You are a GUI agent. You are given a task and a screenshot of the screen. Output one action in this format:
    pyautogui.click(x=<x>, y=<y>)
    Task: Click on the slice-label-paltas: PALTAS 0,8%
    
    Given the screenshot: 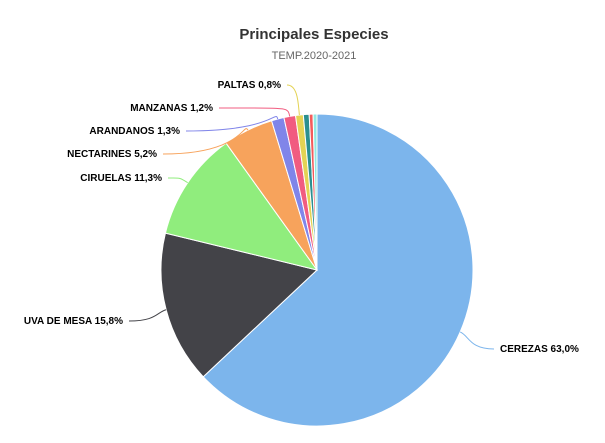 What is the action you would take?
    pyautogui.click(x=249, y=85)
    